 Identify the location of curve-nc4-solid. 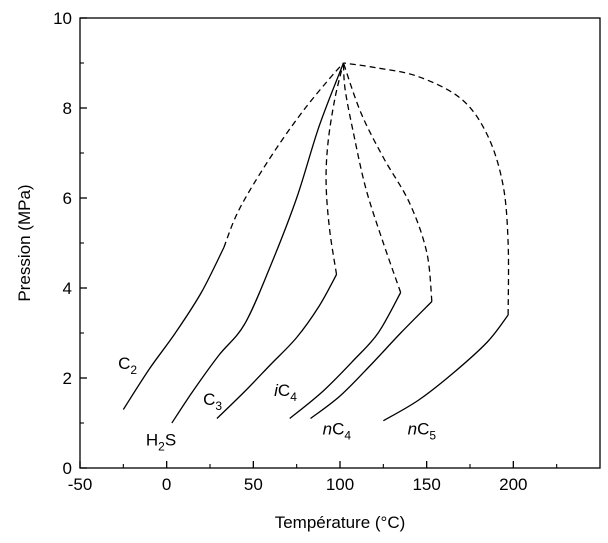
(371, 360).